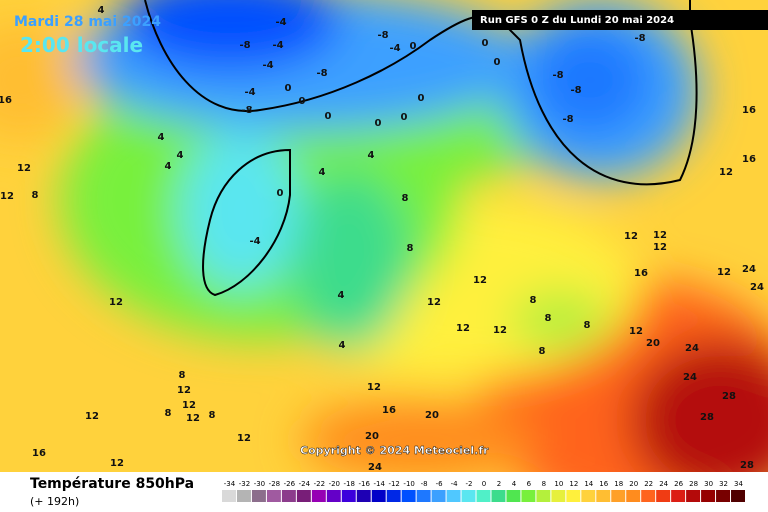  I want to click on scale-label: 4, so click(514, 484).